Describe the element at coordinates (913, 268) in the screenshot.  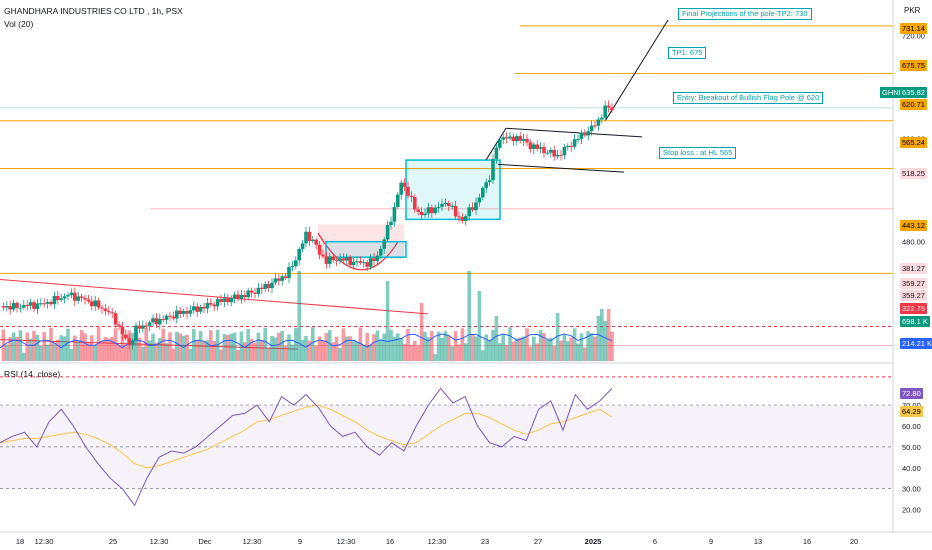
I see `level-badge: 381.27` at that location.